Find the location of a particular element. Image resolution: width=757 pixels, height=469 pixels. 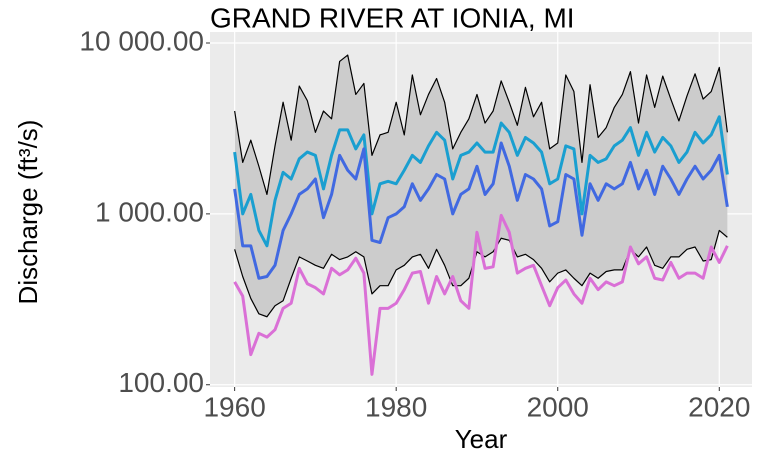

x-tick-label: 2000 is located at coordinates (558, 406).